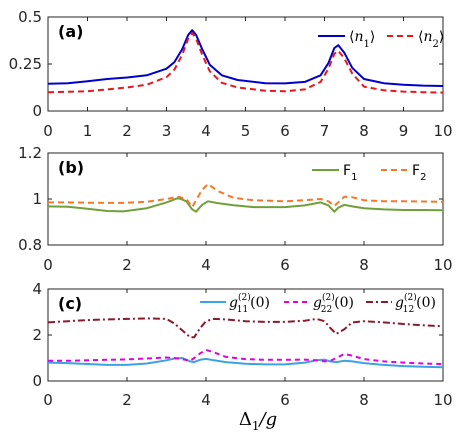 This screenshot has width=465, height=436. Describe the element at coordinates (404, 131) in the screenshot. I see `x-tick-label: 9` at that location.